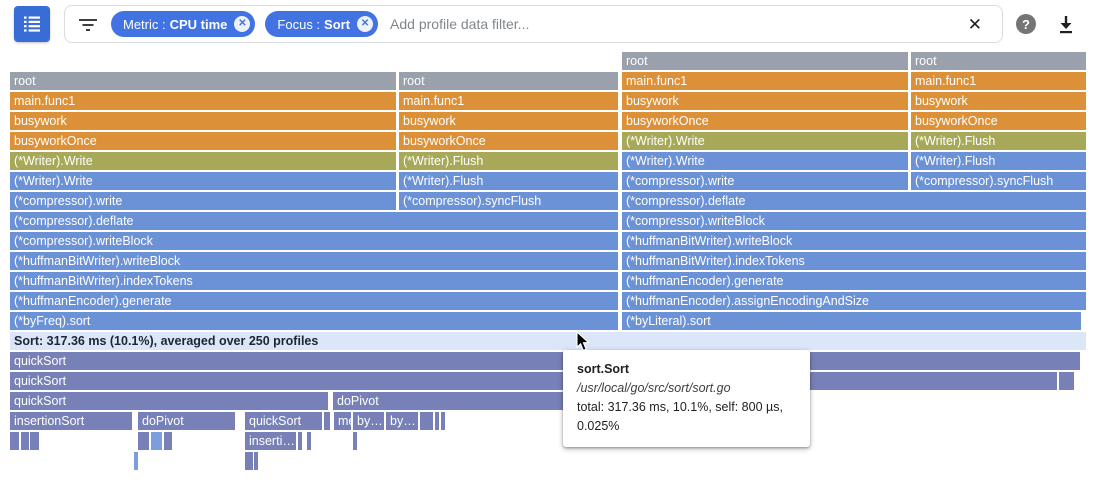 The width and height of the screenshot is (1096, 488). What do you see at coordinates (186, 421) in the screenshot?
I see `flame-frame: doPivot` at bounding box center [186, 421].